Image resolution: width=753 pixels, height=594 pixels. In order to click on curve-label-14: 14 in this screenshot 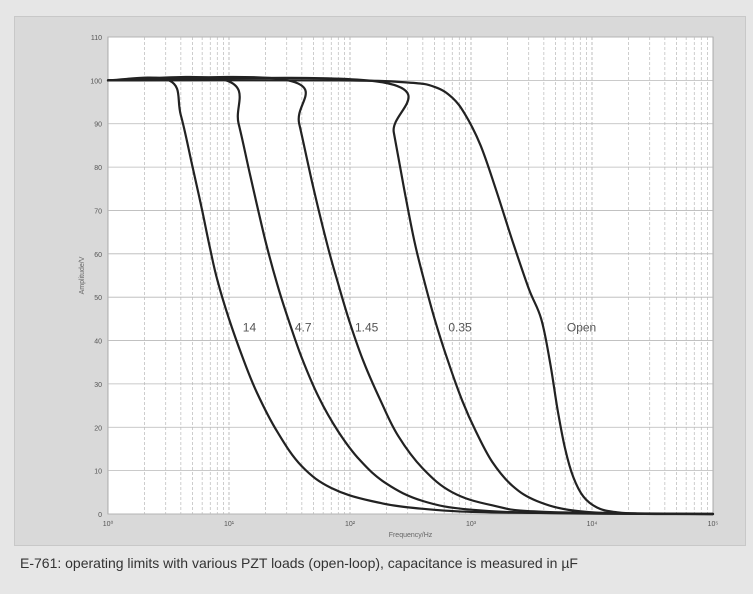, I will do `click(250, 328)`.